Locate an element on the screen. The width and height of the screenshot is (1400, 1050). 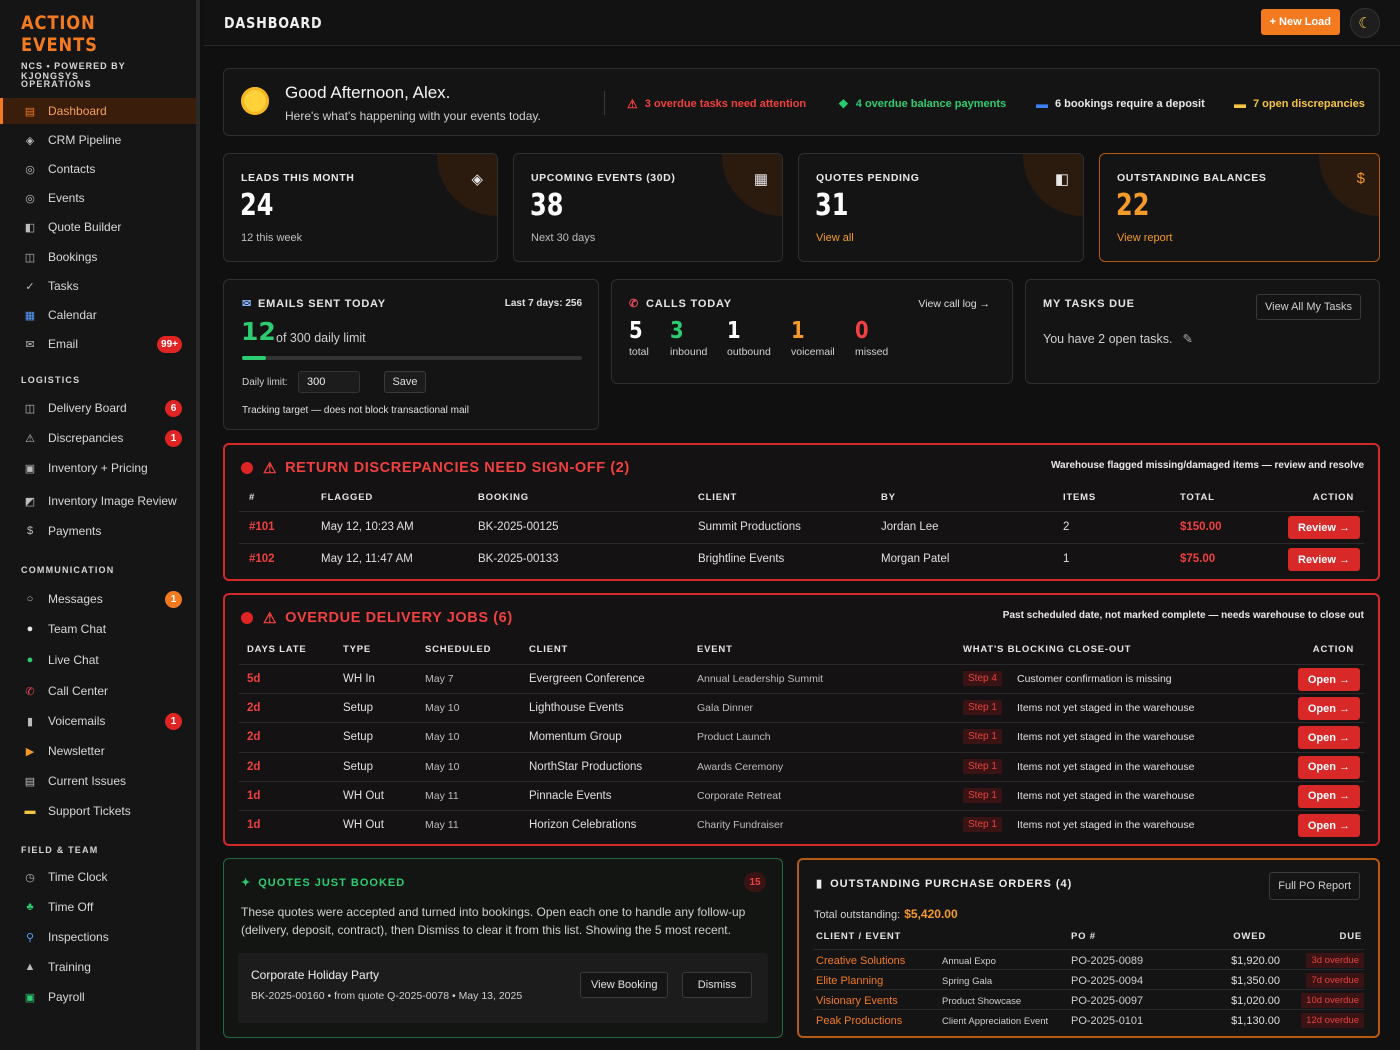
sidebar-item-label: Voicemails is located at coordinates (77, 721).